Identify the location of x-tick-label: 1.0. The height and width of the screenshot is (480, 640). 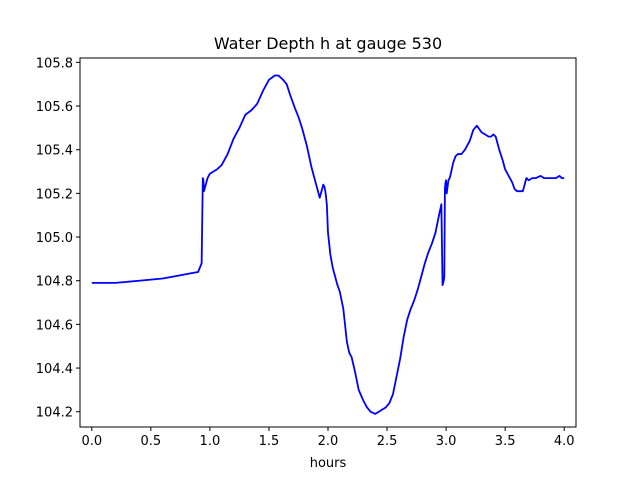
(210, 441).